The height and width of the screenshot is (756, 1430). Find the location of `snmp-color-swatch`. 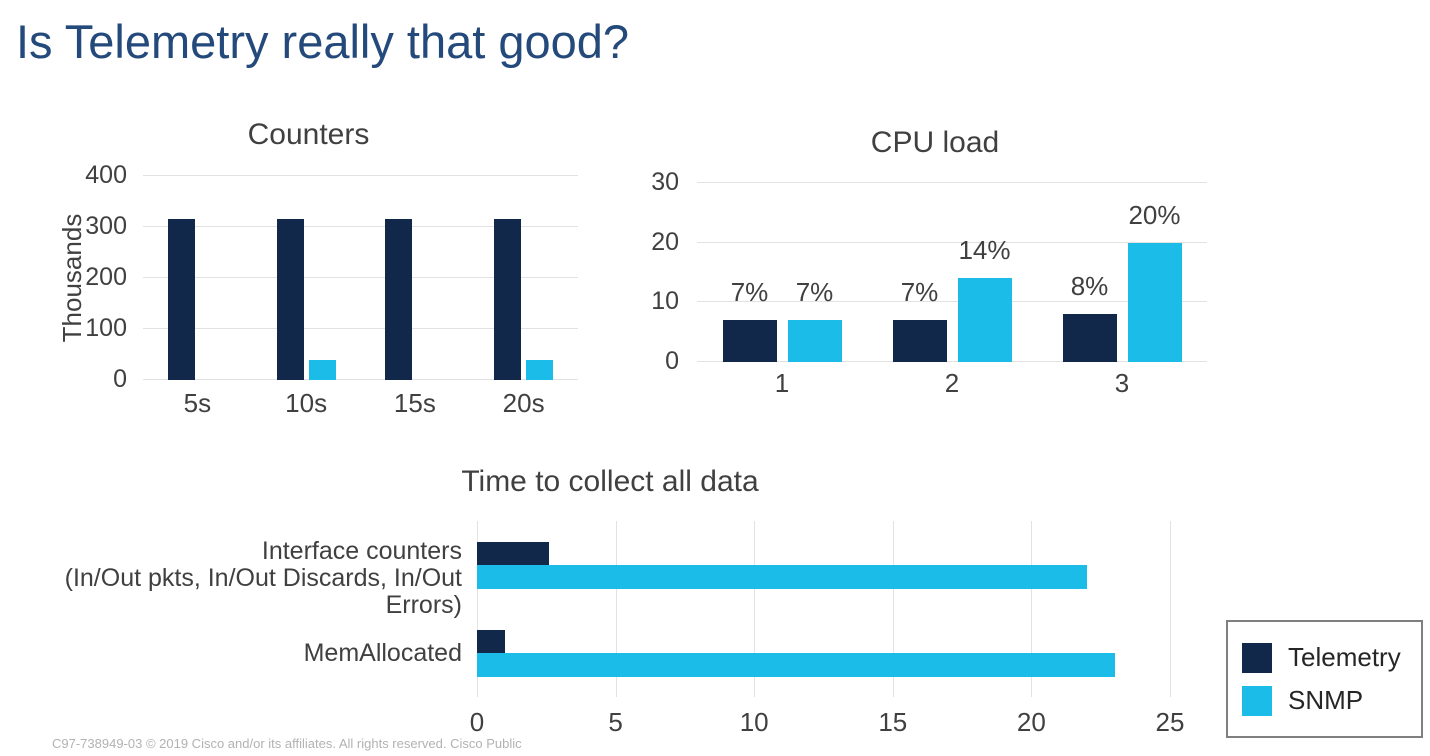

snmp-color-swatch is located at coordinates (1257, 700).